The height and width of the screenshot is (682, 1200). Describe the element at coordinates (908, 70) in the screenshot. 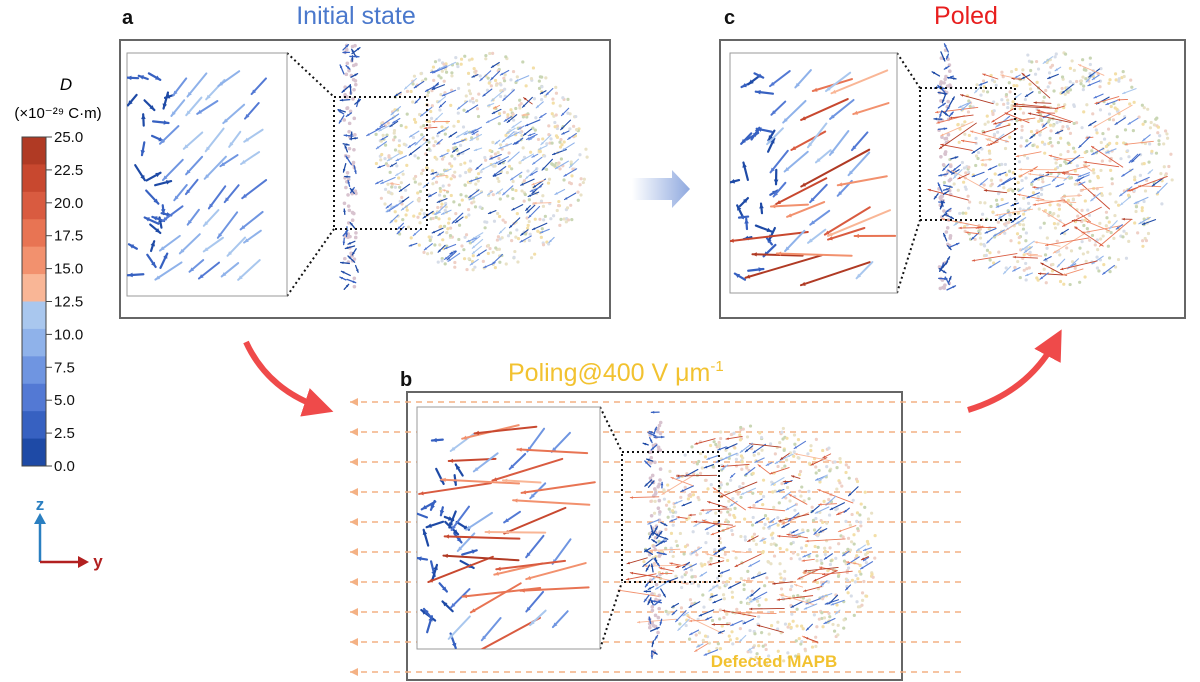

I see `panel-c-zoom-line-top` at that location.